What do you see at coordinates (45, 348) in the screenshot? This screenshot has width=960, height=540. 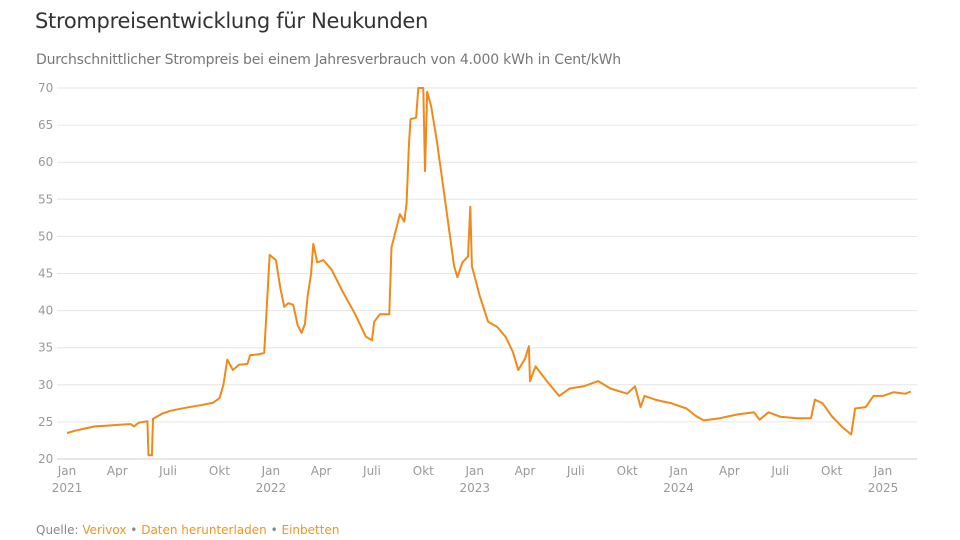 I see `y-tick-label: 35` at bounding box center [45, 348].